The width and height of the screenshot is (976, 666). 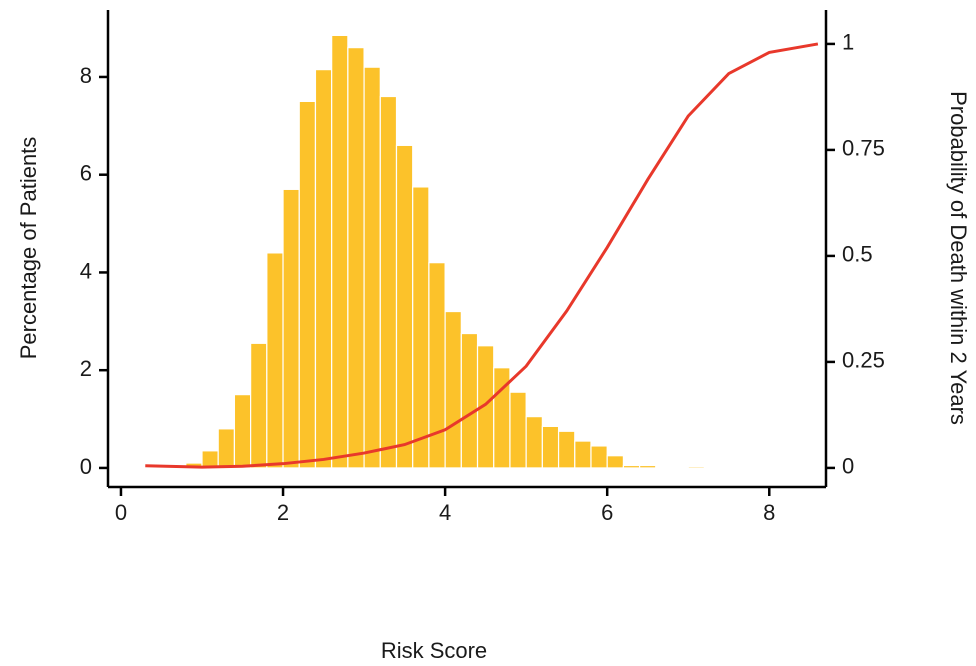 I want to click on y2-axis-label: Probability of Death within 2 Years, so click(x=958, y=258).